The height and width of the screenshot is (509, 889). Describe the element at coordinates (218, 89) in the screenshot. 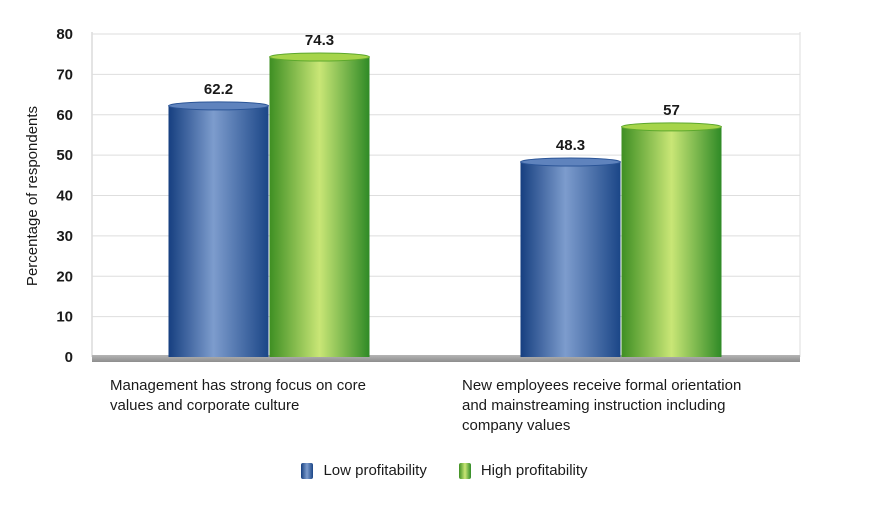

I see `data-label-low-1: 62.2` at that location.